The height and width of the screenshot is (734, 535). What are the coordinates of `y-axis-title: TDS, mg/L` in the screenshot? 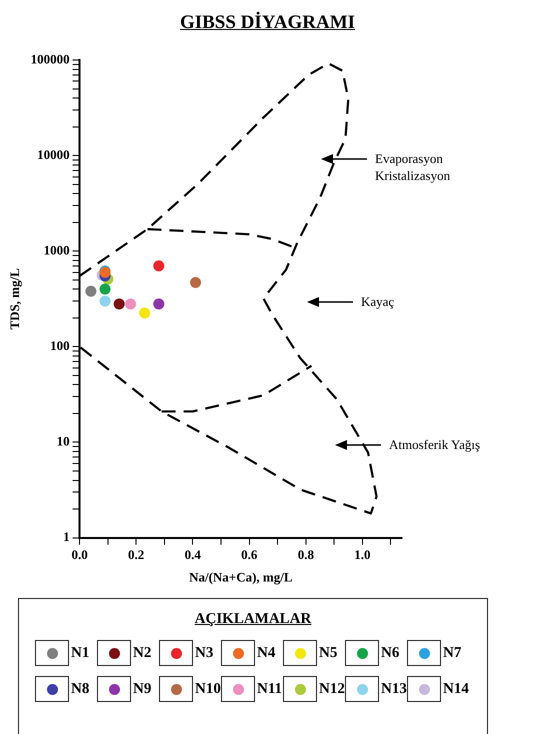 It's located at (14, 299).